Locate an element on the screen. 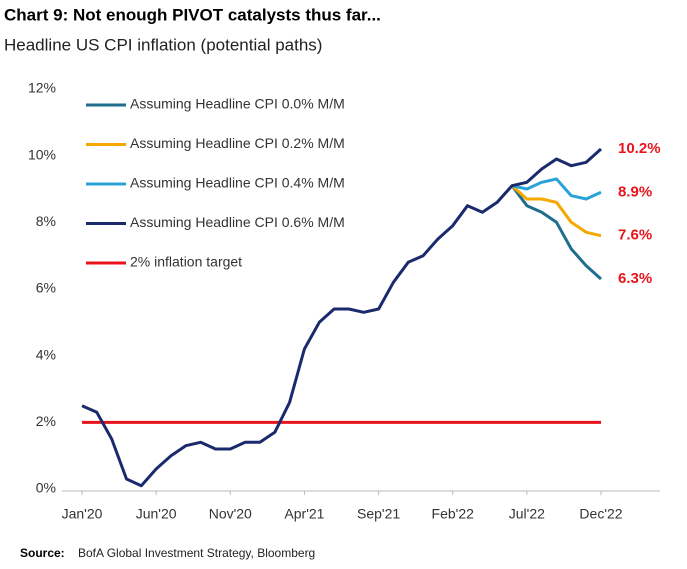 The image size is (687, 569). legend-label: Assuming Headline CPI 0.6% M/M is located at coordinates (237, 222).